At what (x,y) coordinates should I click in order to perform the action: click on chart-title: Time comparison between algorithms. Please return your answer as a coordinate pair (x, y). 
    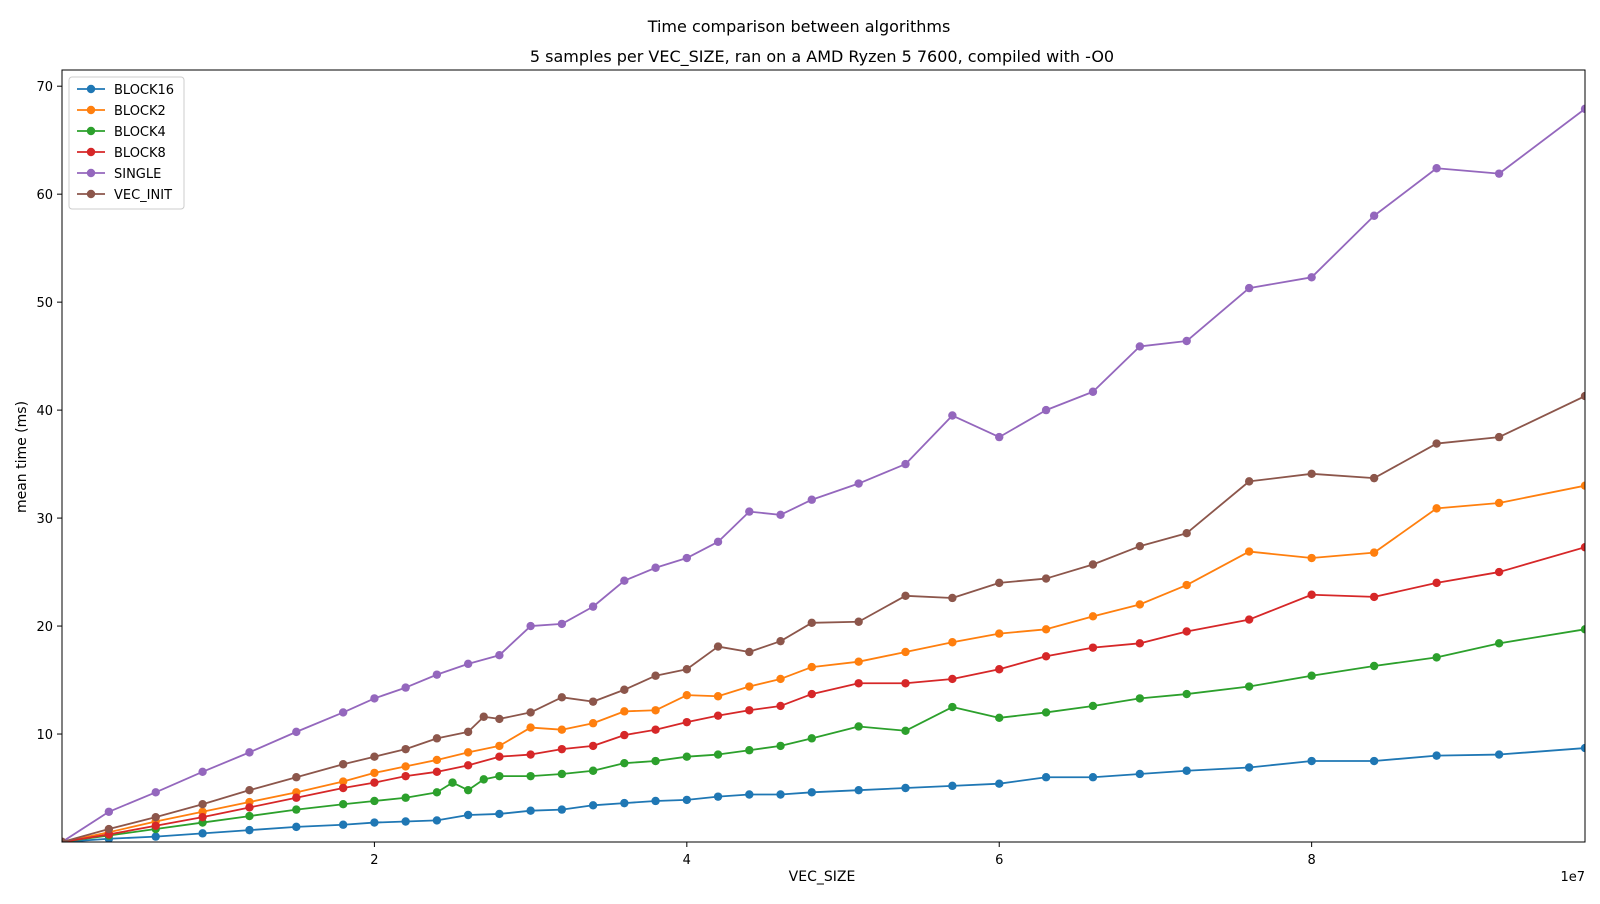
    Looking at the image, I should click on (799, 26).